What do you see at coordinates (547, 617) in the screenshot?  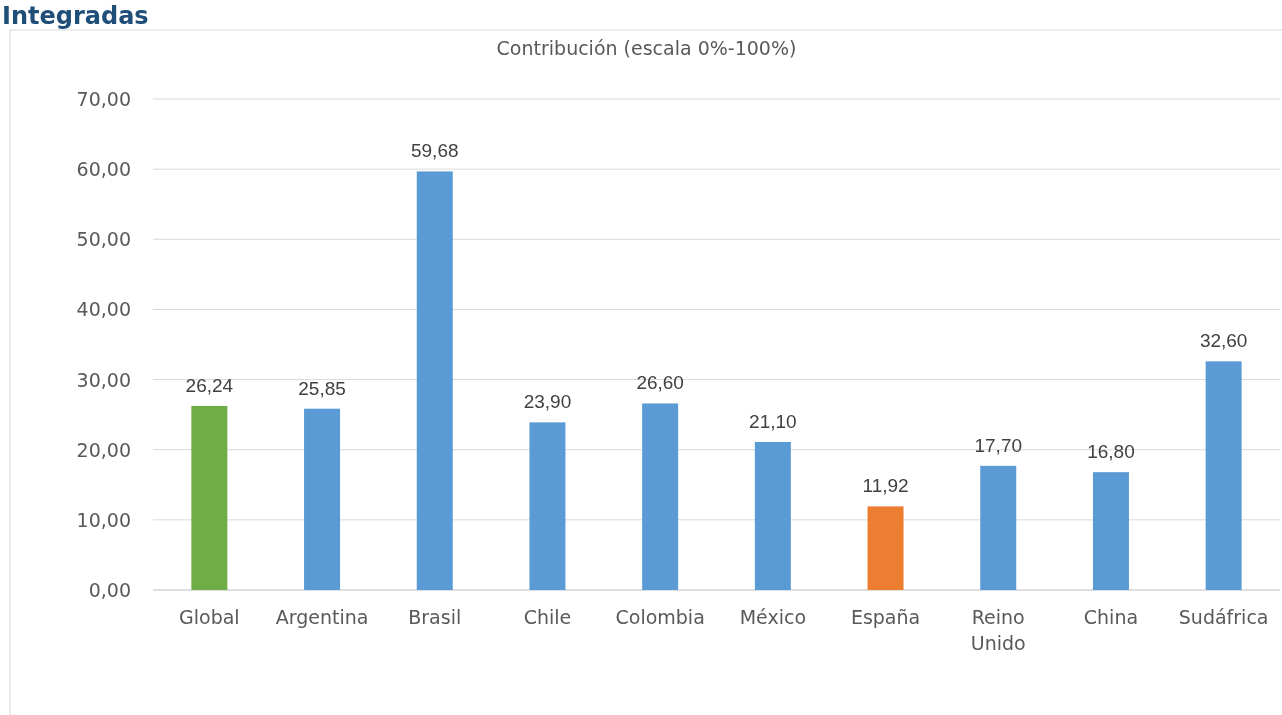 I see `x-tick-label: Chile` at bounding box center [547, 617].